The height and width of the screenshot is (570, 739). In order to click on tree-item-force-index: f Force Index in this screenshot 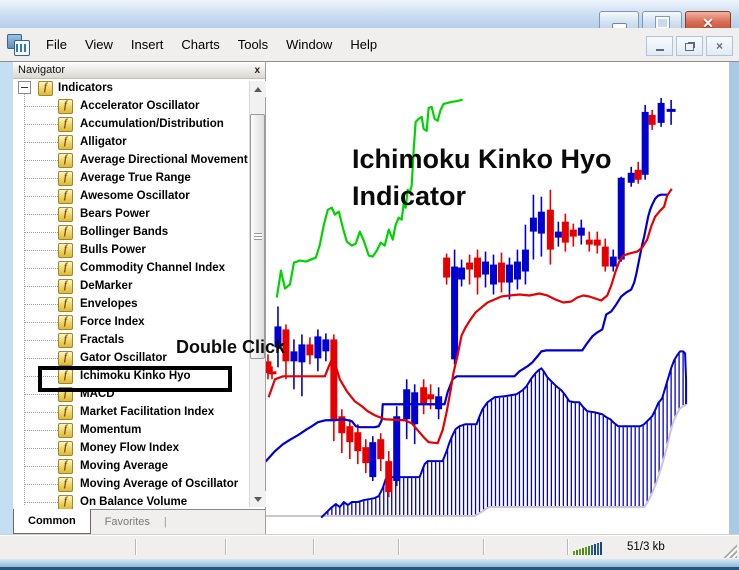, I will do `click(131, 322)`.